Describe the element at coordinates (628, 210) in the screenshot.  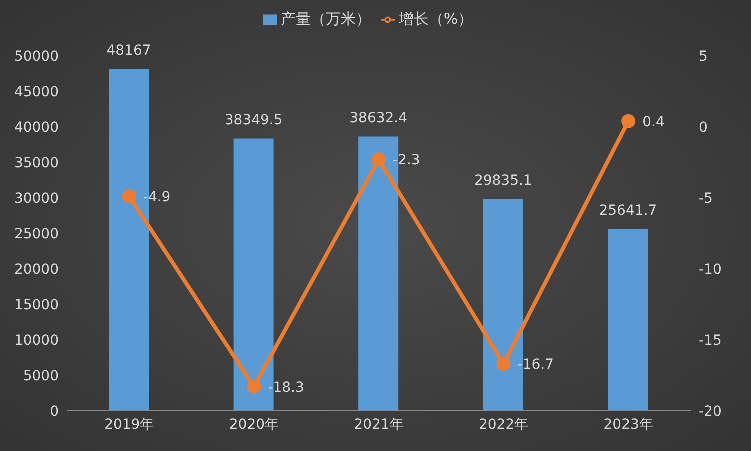
I see `data-label: 25641.7` at that location.